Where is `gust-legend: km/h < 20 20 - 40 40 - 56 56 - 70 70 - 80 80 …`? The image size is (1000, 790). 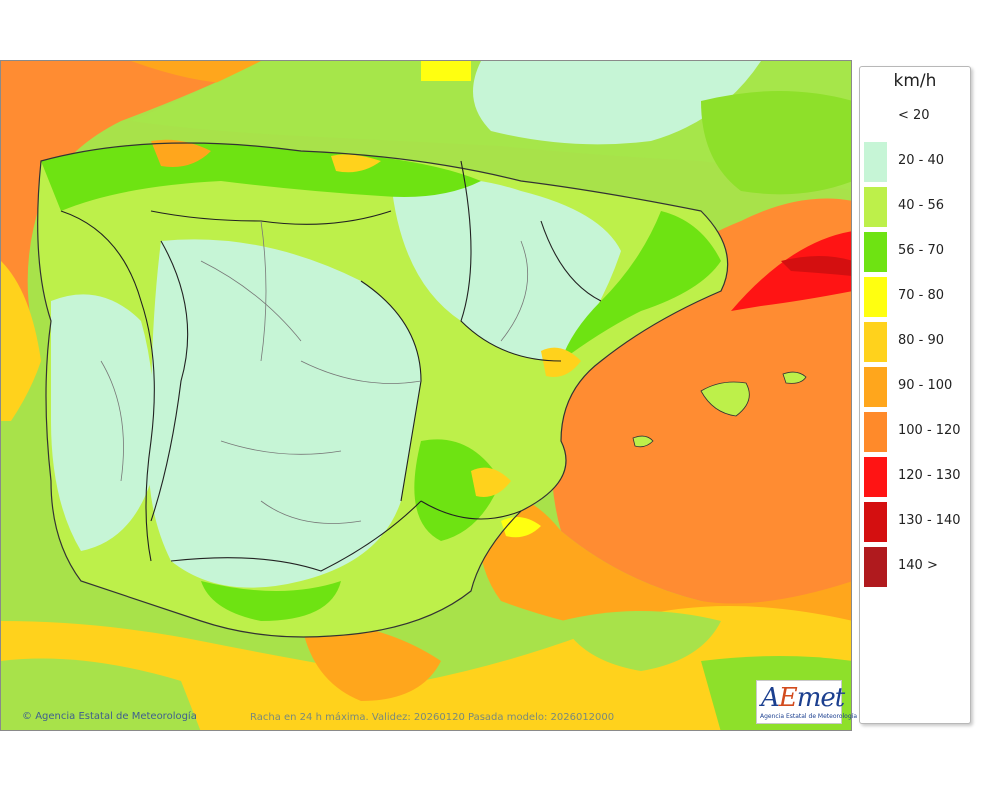 gust-legend: km/h < 20 20 - 40 40 - 56 56 - 70 70 - 80 80 … is located at coordinates (915, 395).